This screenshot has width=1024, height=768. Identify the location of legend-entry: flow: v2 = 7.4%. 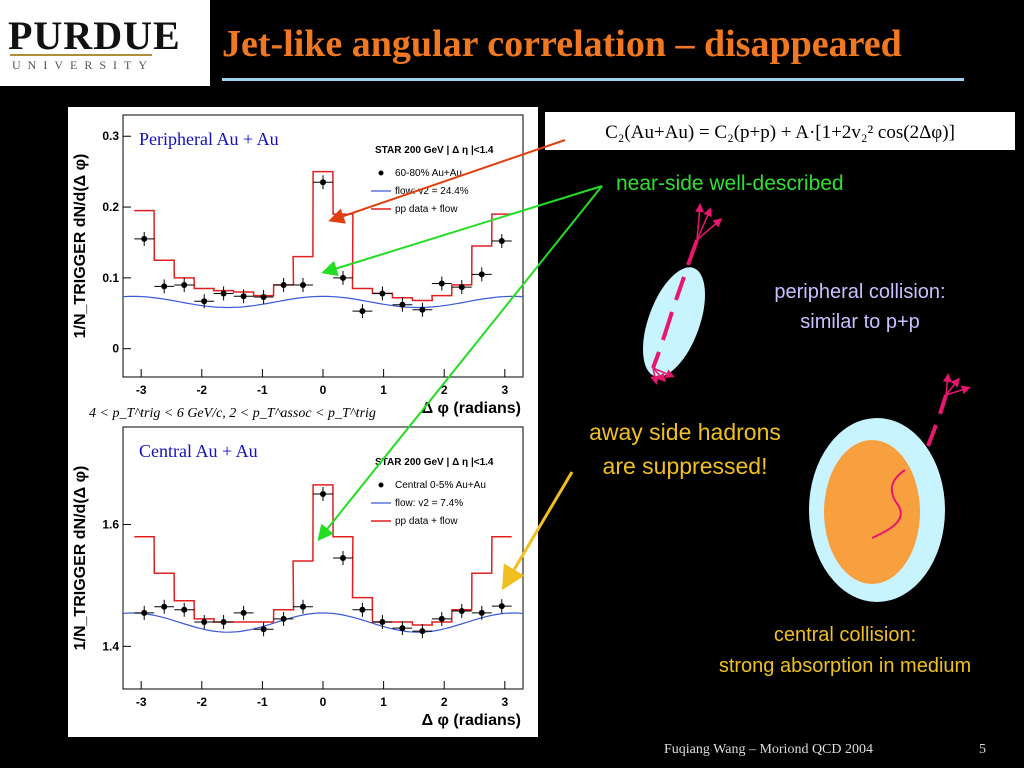
(429, 503).